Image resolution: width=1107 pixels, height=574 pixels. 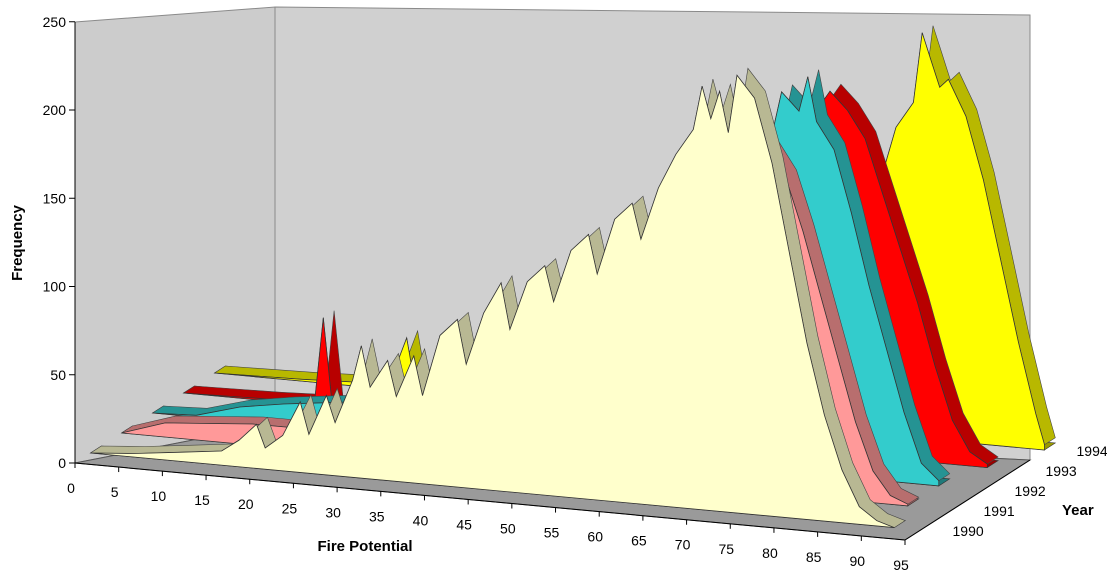 What do you see at coordinates (490, 501) in the screenshot?
I see `x-axis-line` at bounding box center [490, 501].